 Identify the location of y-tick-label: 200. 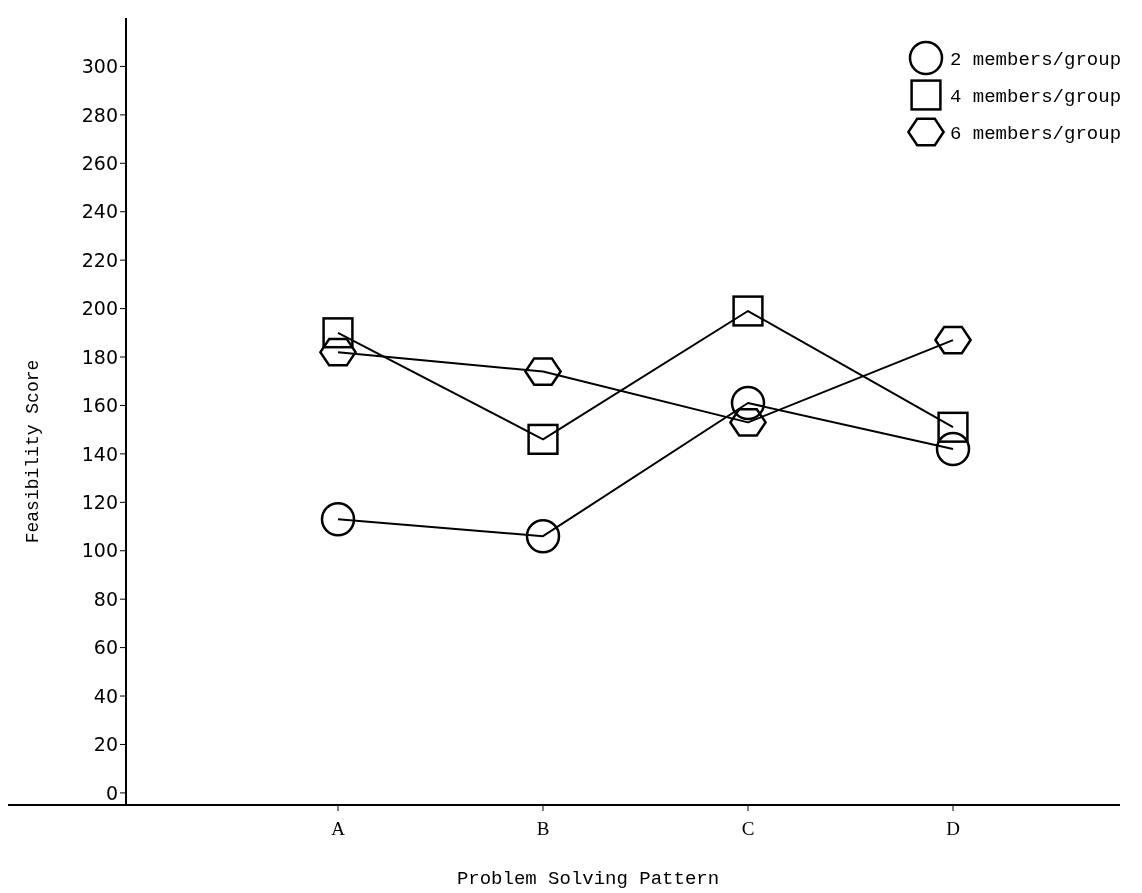
(99, 308).